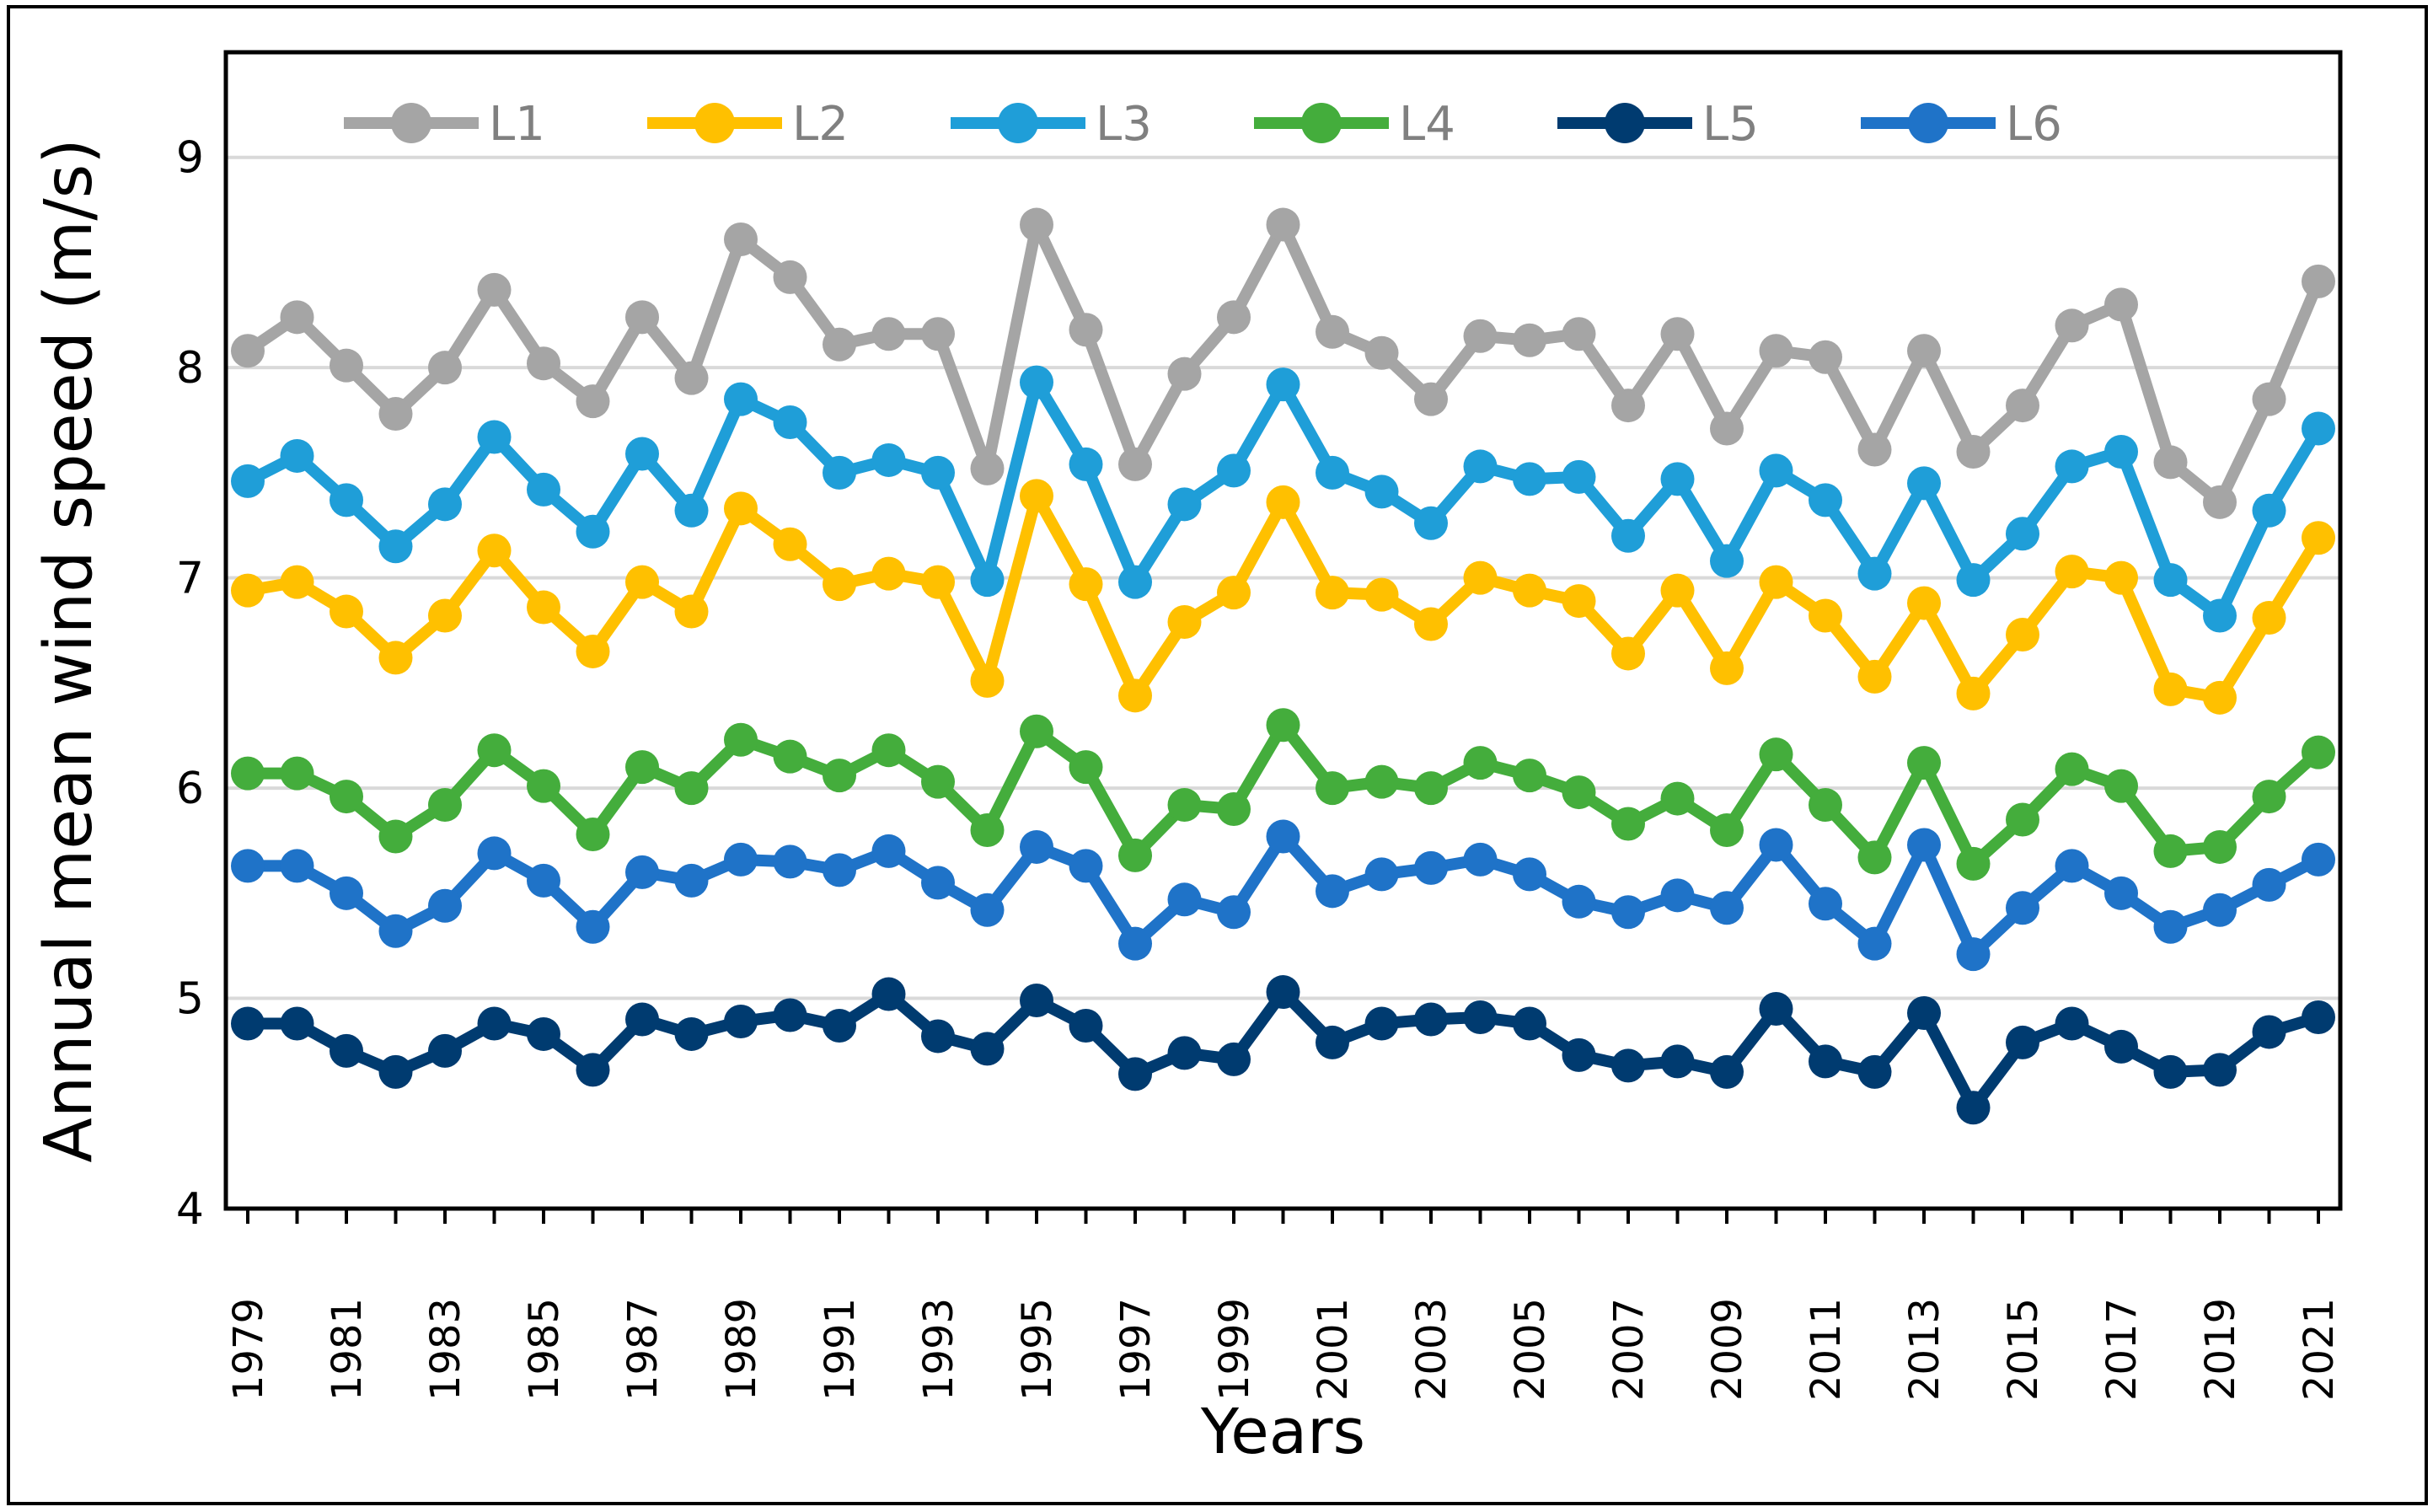 This screenshot has height=1512, width=2433. I want to click on y-tick-label: 4, so click(190, 1209).